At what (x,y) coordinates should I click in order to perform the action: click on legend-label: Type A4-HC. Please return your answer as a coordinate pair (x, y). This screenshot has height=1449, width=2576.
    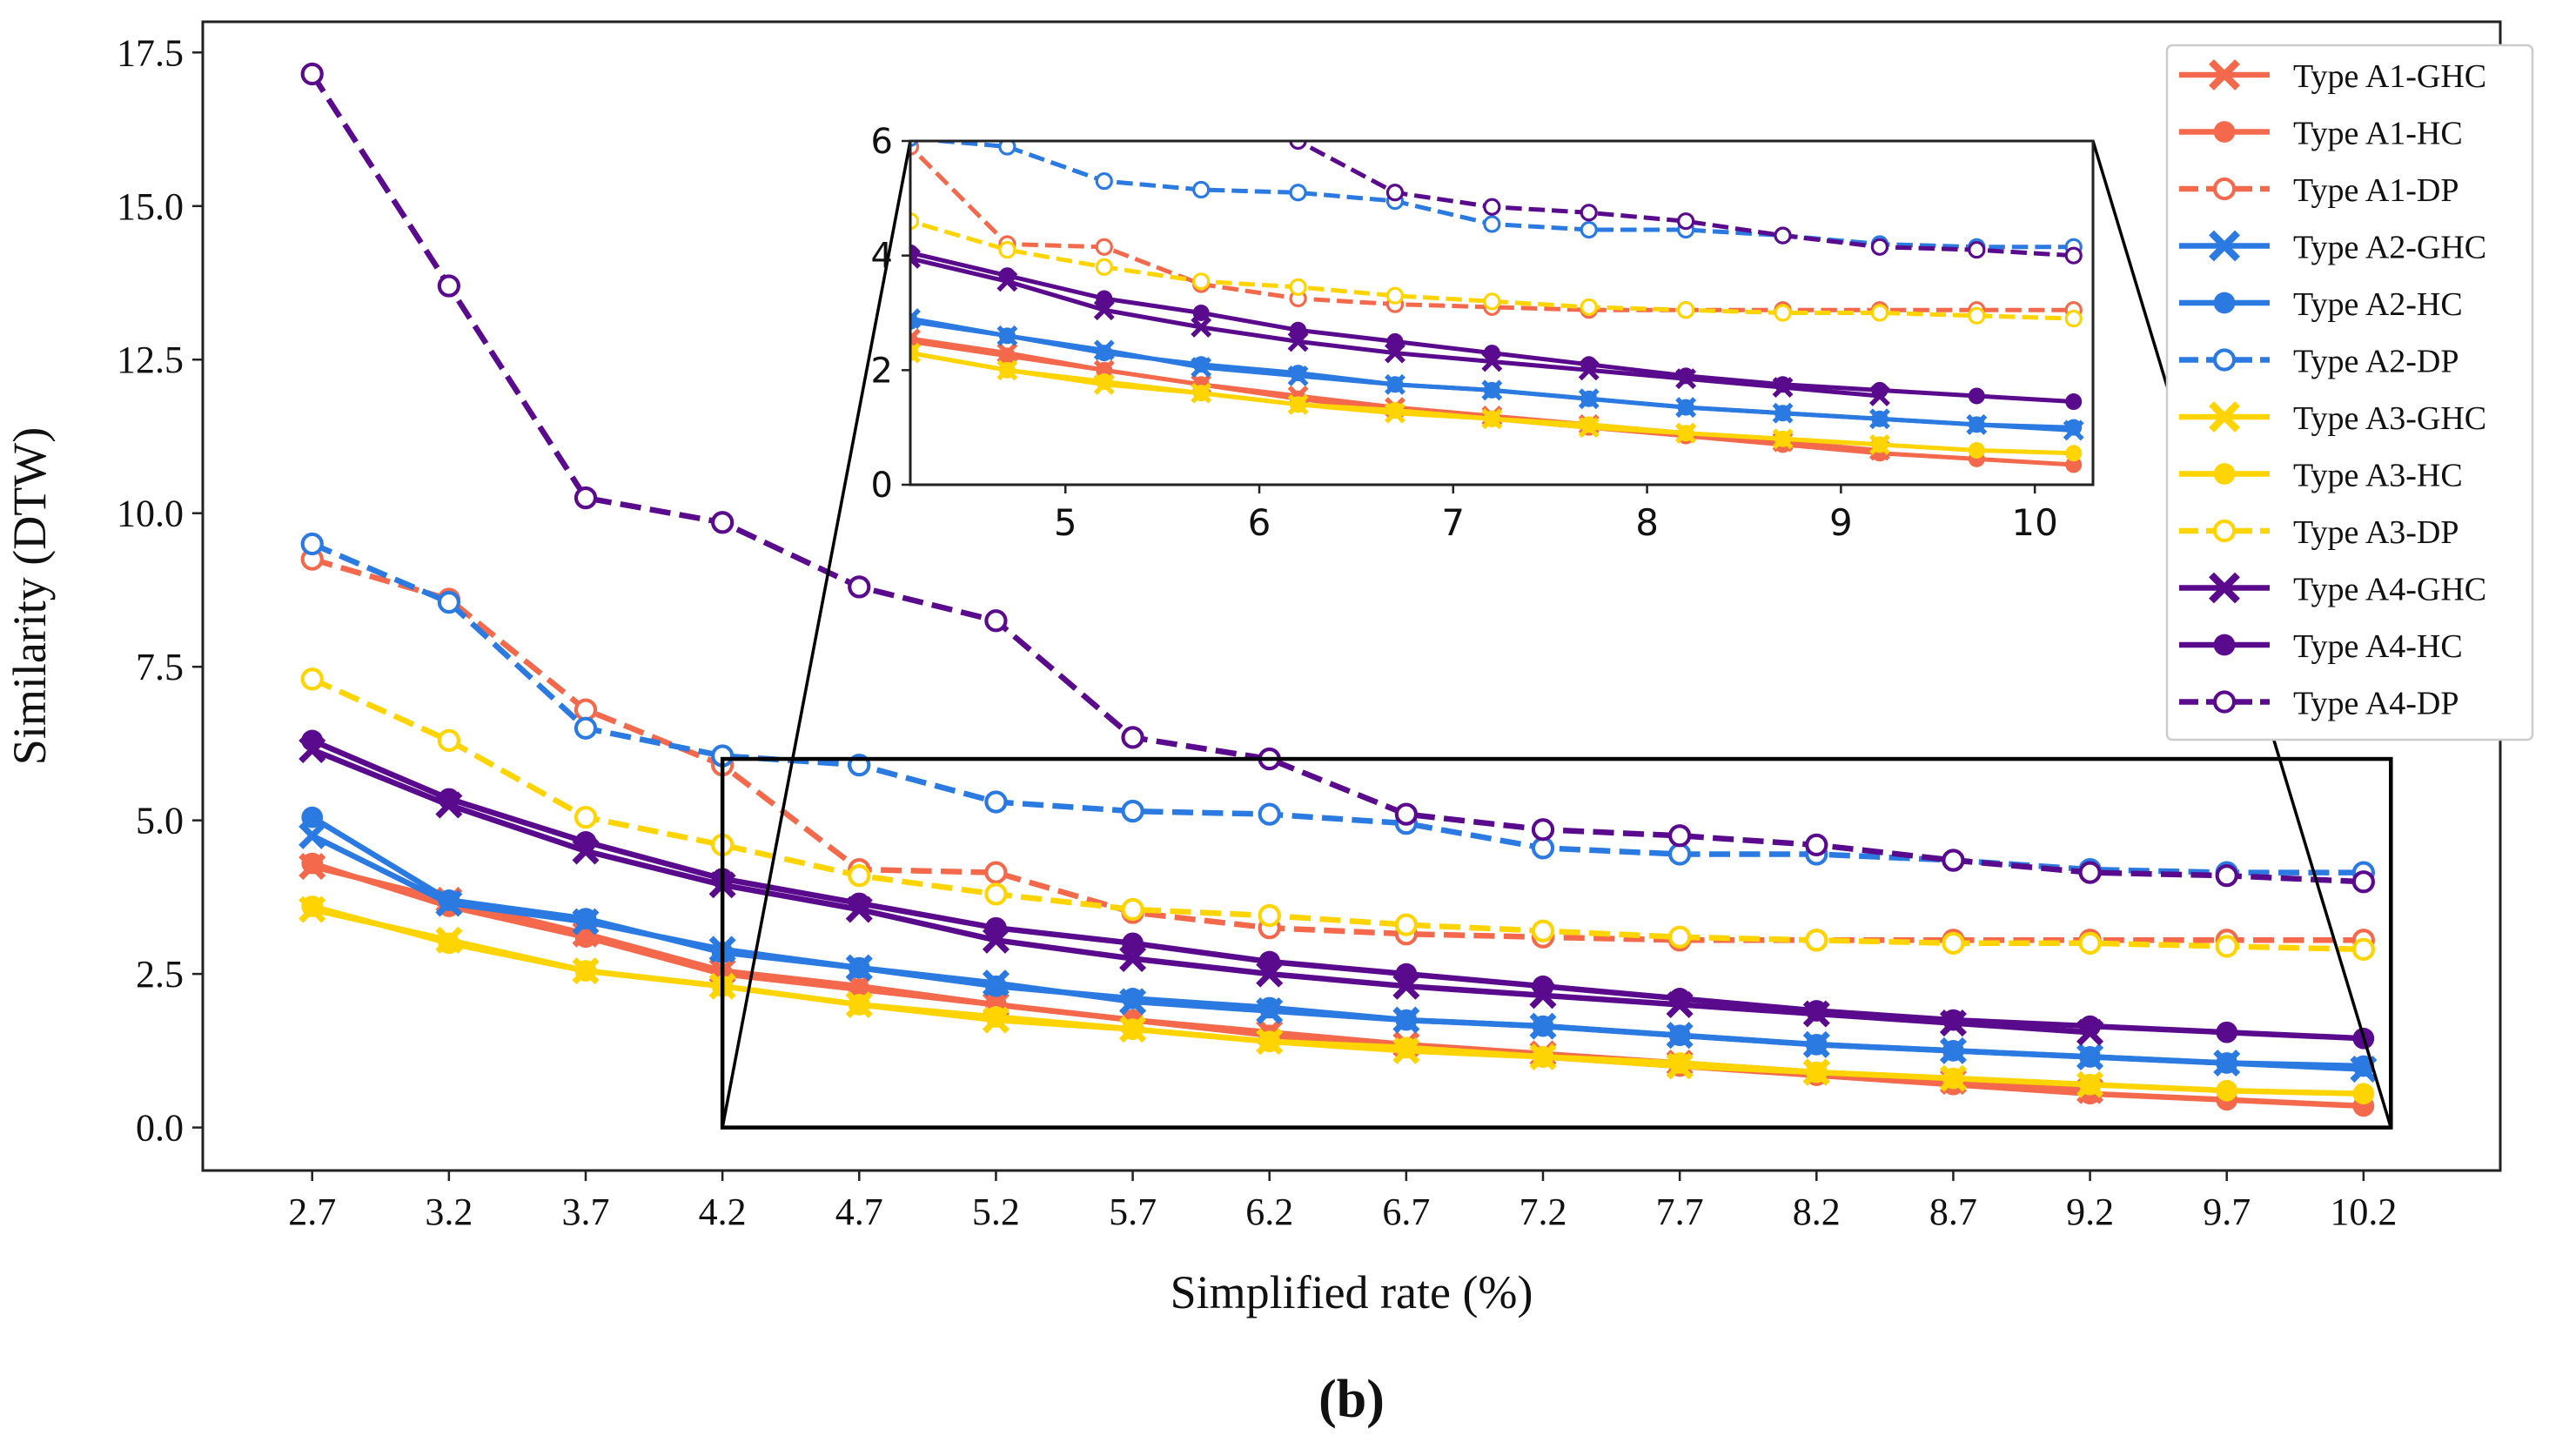
    Looking at the image, I should click on (2378, 646).